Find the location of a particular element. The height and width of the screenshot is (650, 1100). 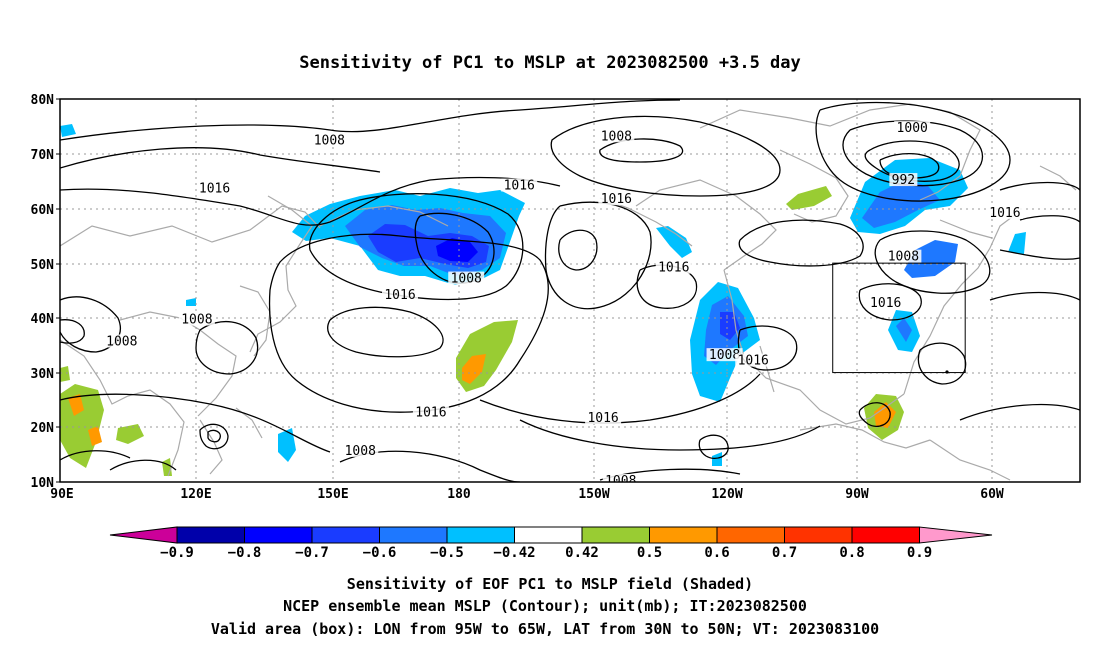

lat-label: 20N is located at coordinates (43, 428).